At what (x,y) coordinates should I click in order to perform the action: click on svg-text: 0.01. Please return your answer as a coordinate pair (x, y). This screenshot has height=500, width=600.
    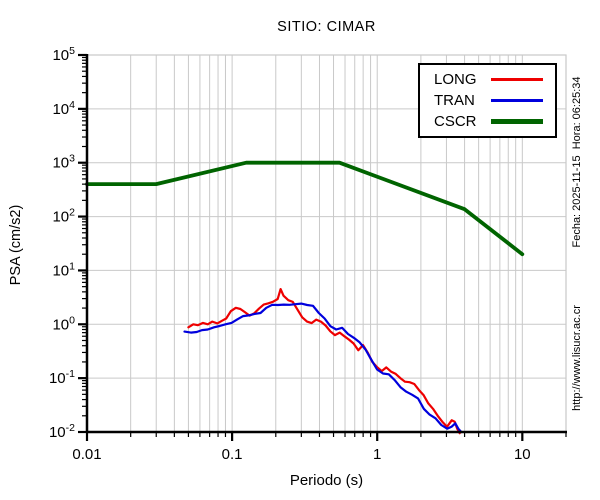
    Looking at the image, I should click on (86, 454).